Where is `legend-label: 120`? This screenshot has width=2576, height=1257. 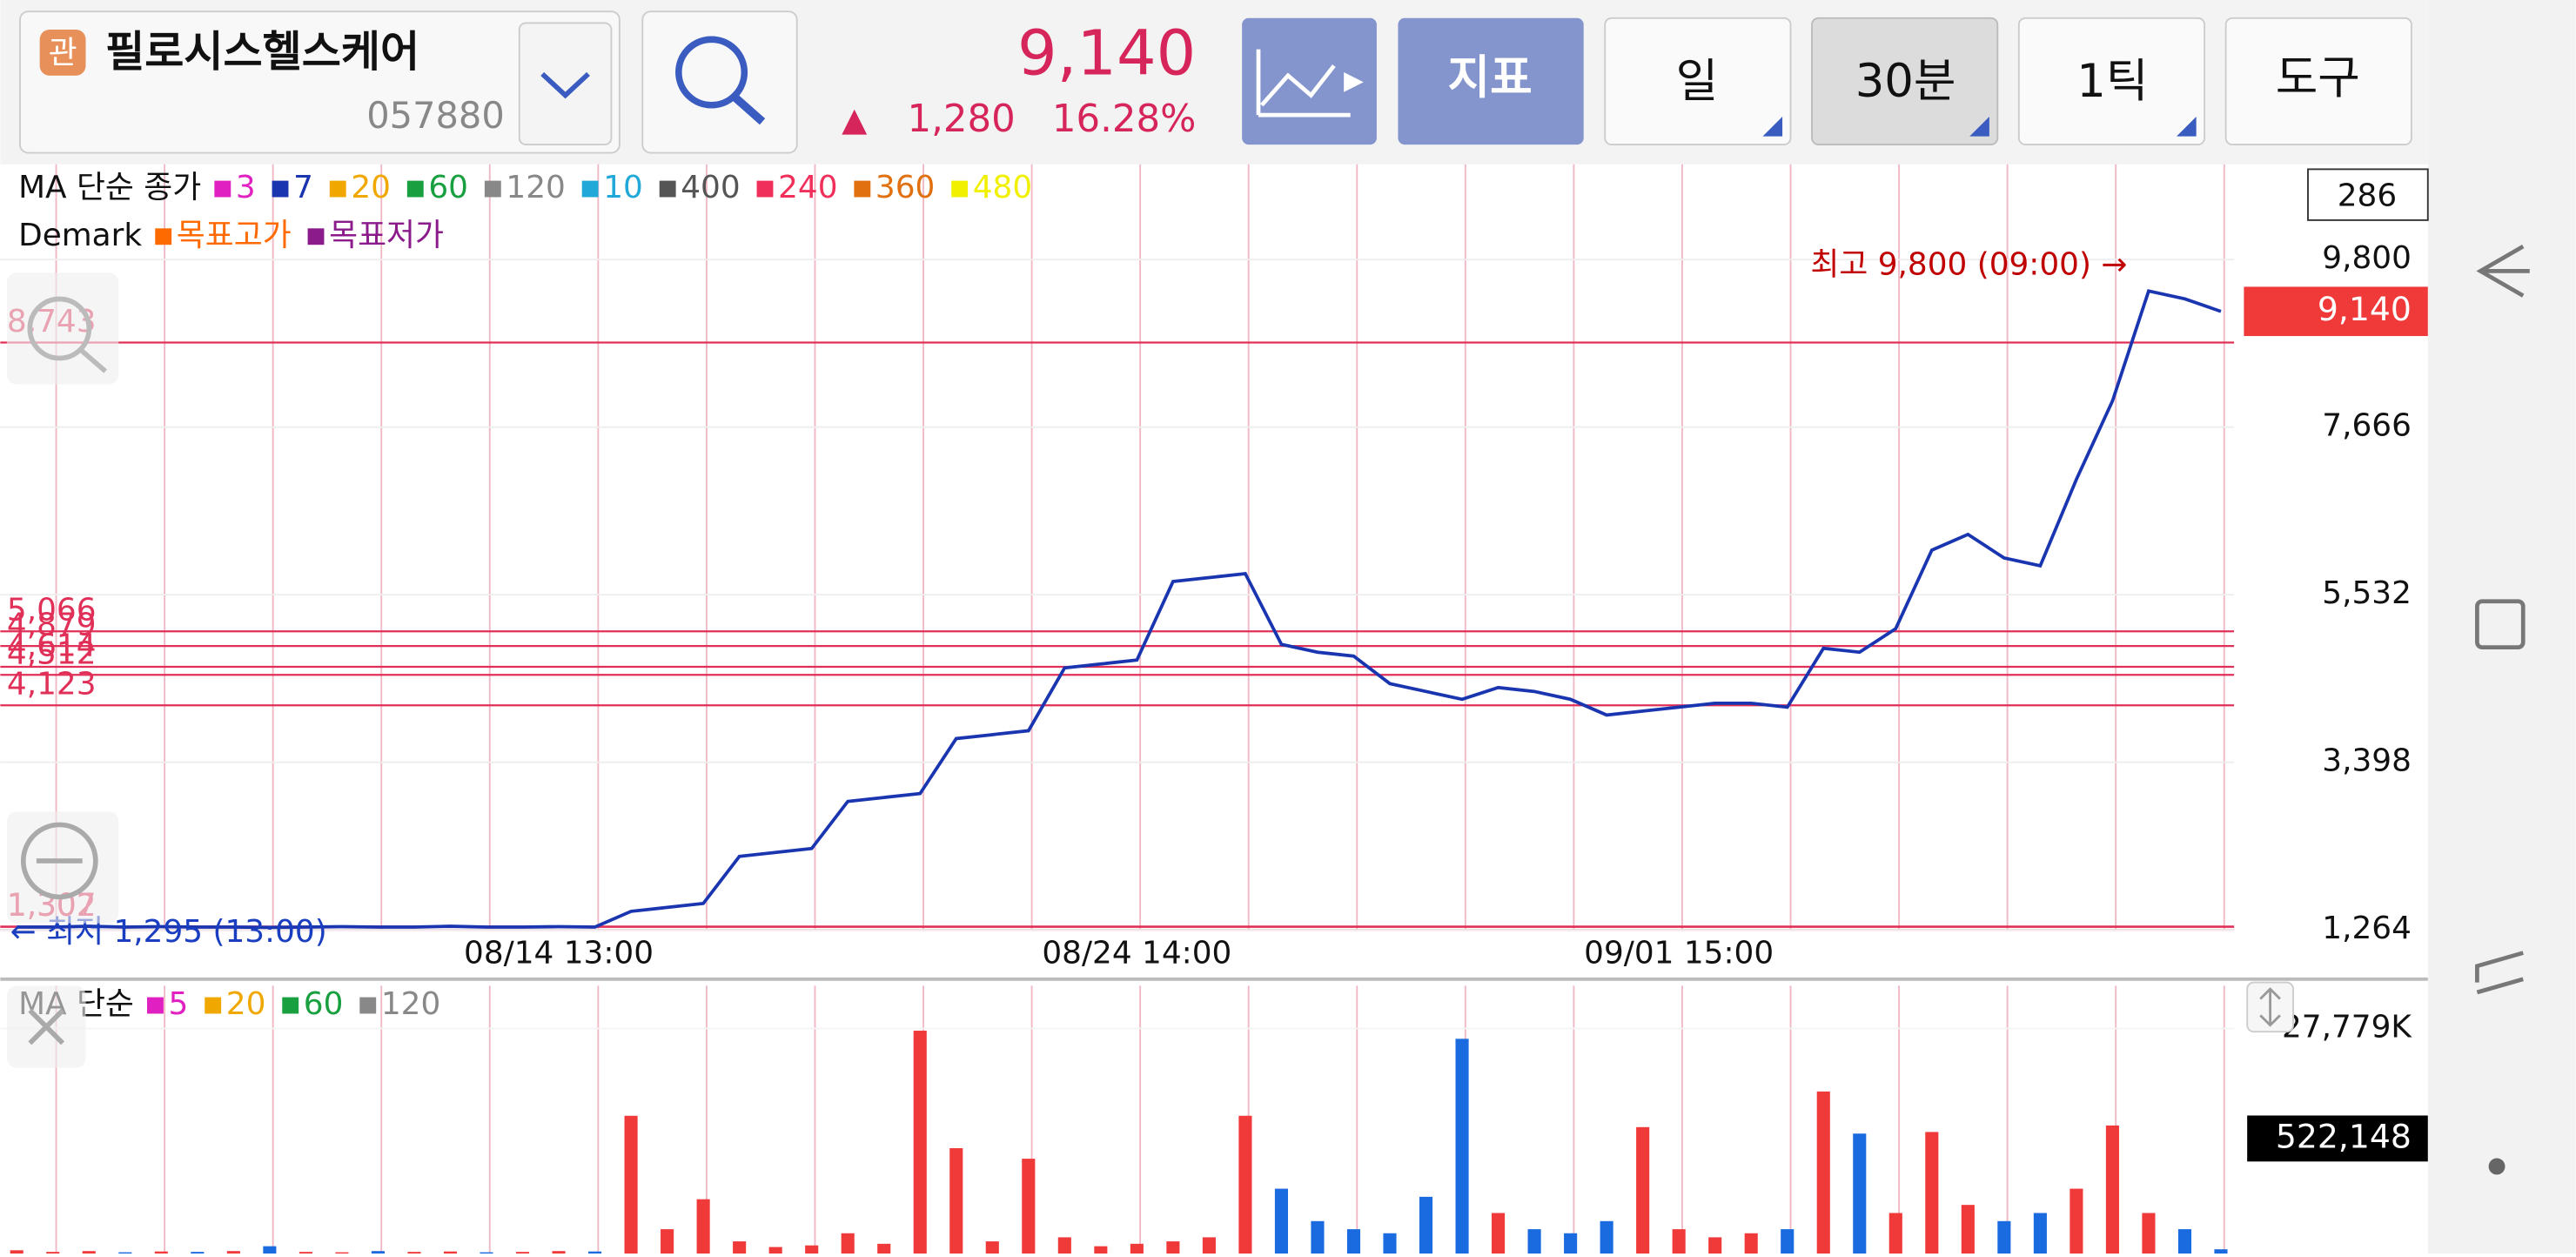
legend-label: 120 is located at coordinates (535, 187).